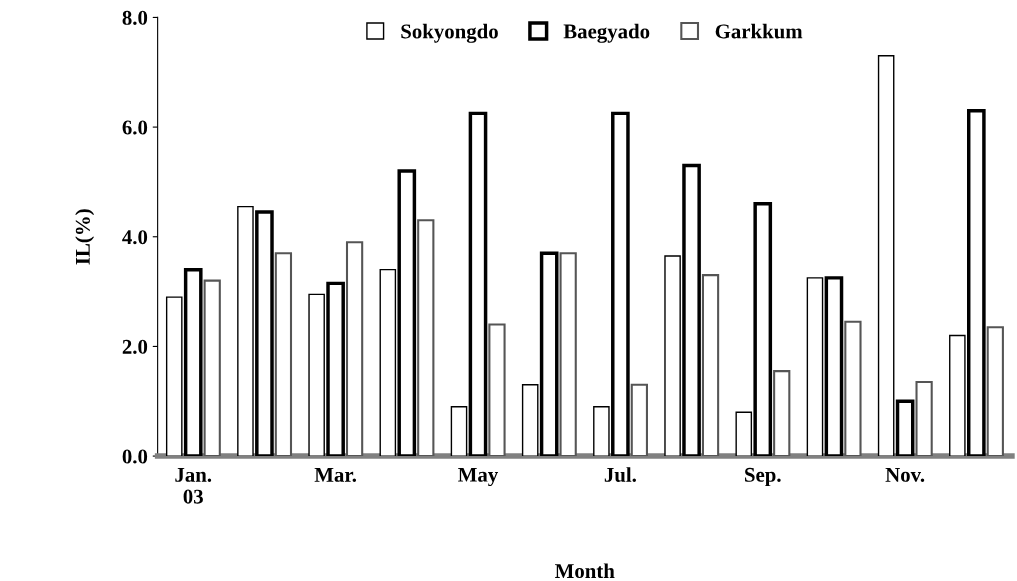  Describe the element at coordinates (763, 477) in the screenshot. I see `x-tick-label: Sep.` at that location.